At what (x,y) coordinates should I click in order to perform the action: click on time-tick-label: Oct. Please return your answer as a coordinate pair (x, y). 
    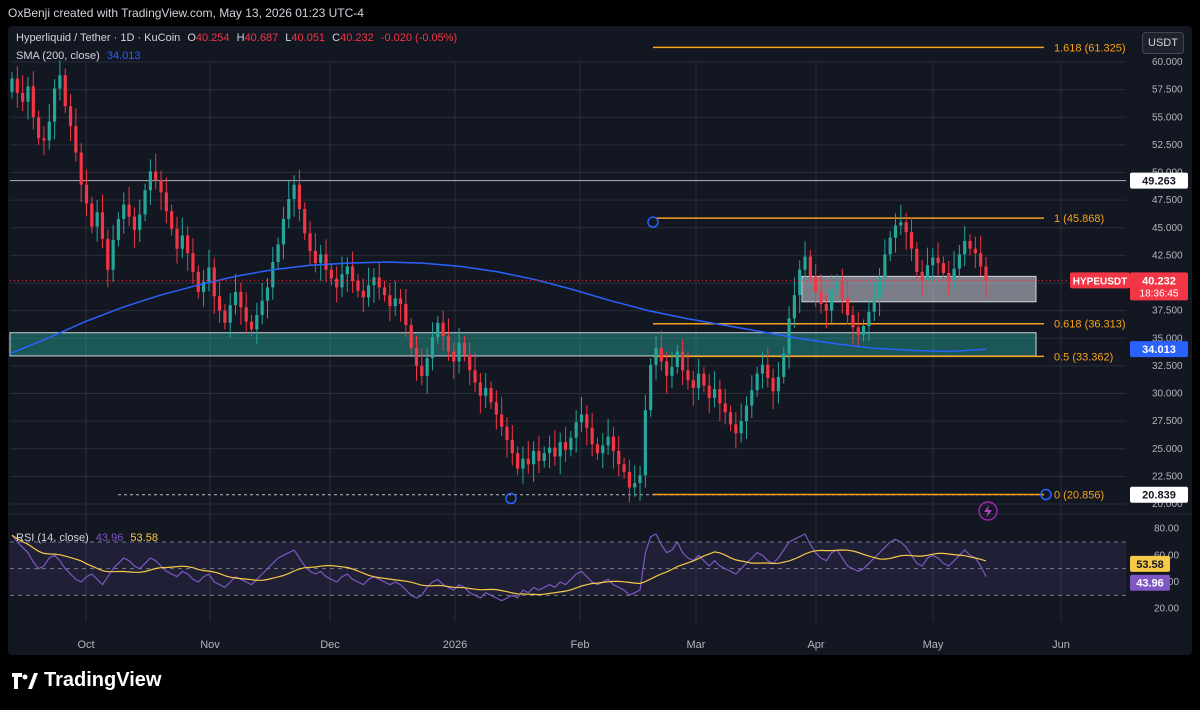
    Looking at the image, I should click on (85, 645).